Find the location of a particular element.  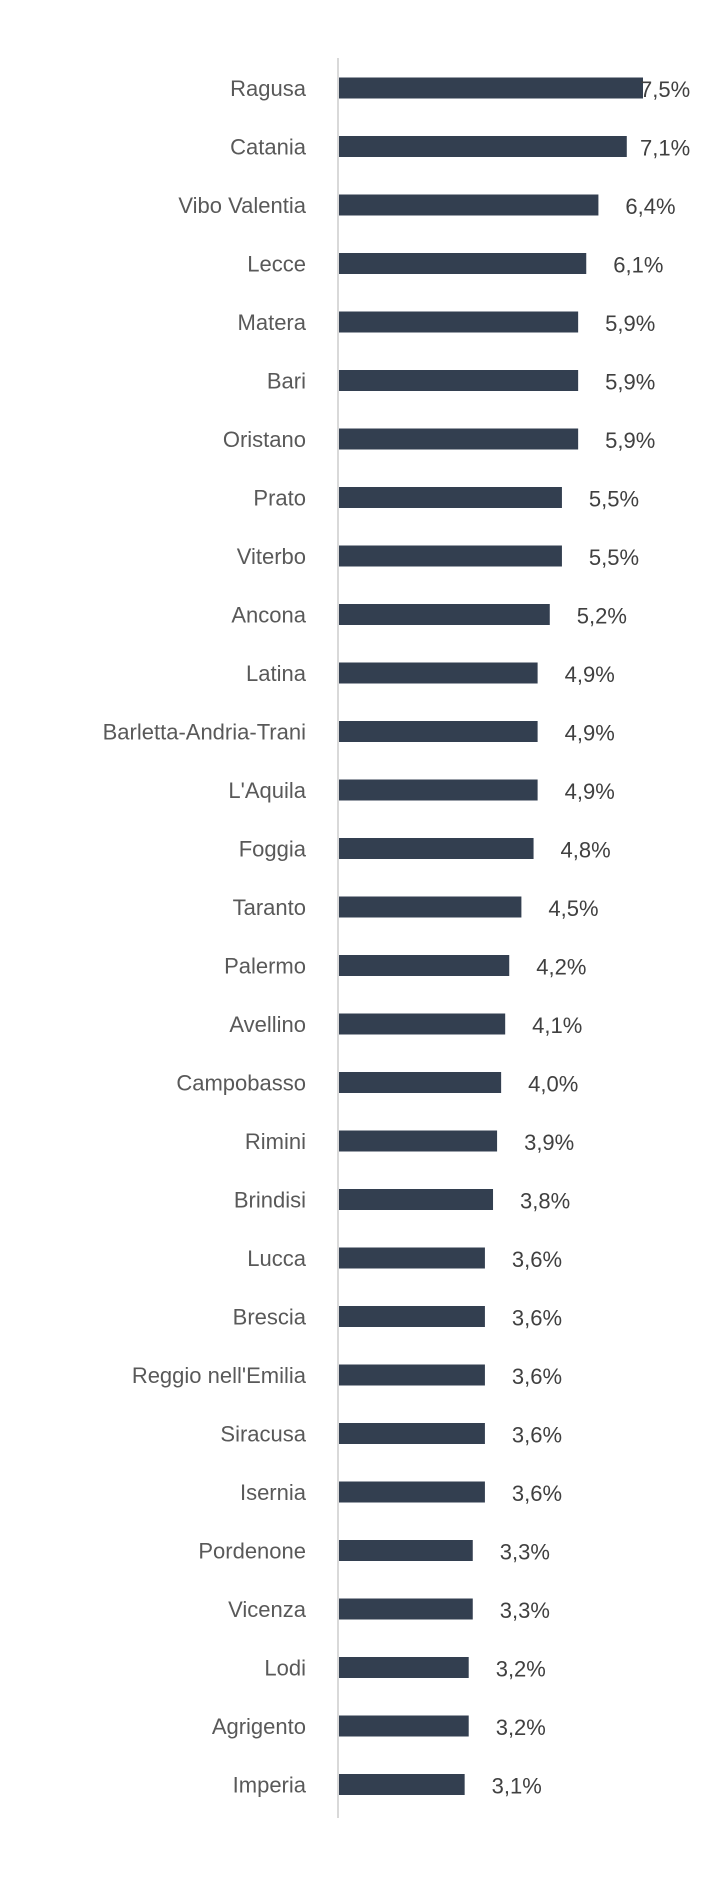

category-label: Ragusa is located at coordinates (268, 88).